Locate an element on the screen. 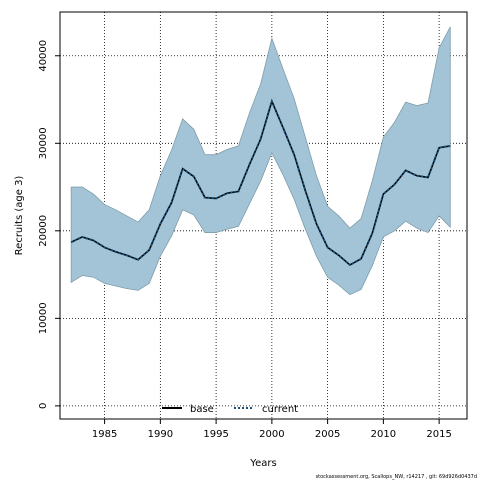 This screenshot has width=480, height=480. y-tick-label: 0 is located at coordinates (43, 406).